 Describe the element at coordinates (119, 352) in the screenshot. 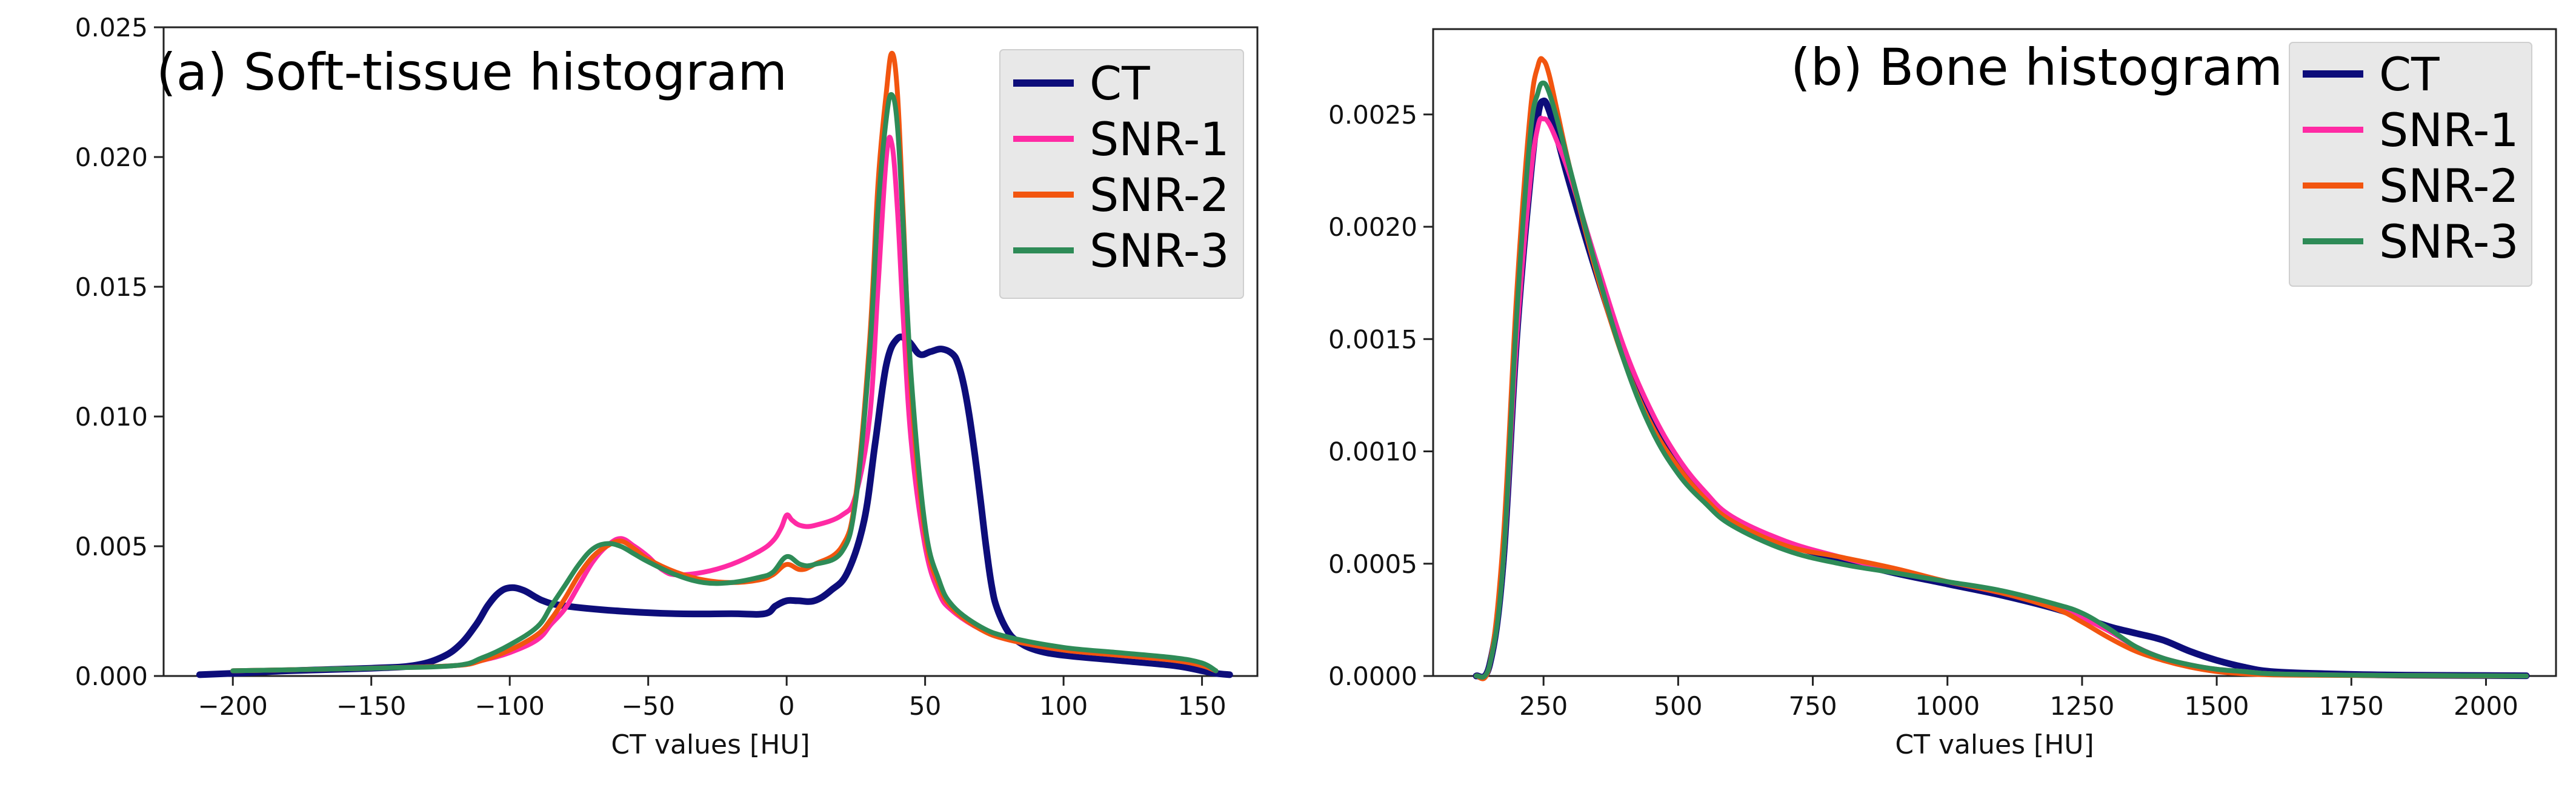

I see `y-axis: 0.000 0.005 0.010 0.015 0.020 0.025` at that location.